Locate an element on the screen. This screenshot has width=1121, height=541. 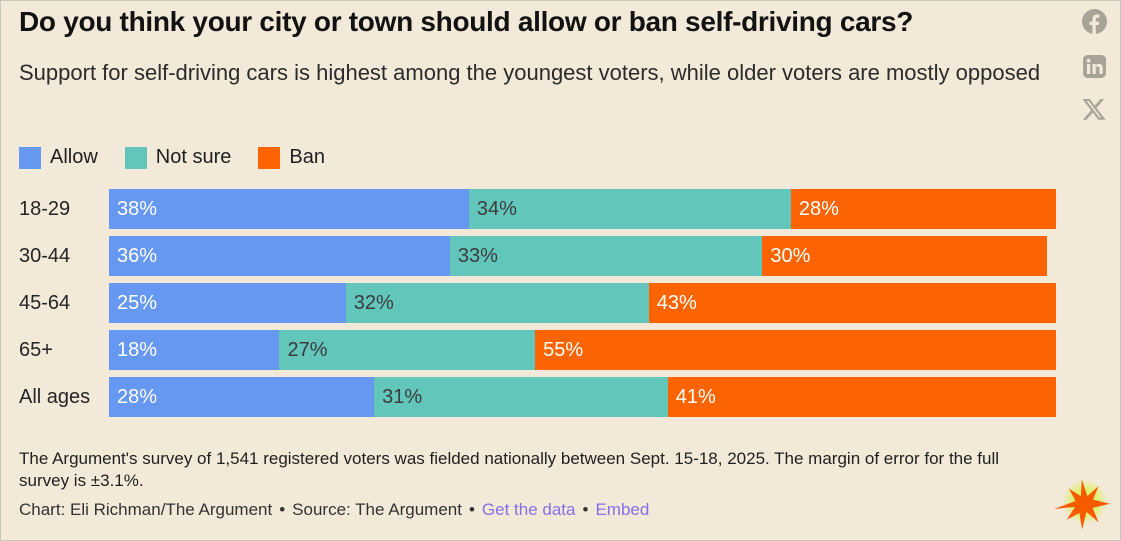
chart-row: 45-64 25% 32% 43% is located at coordinates (537, 303).